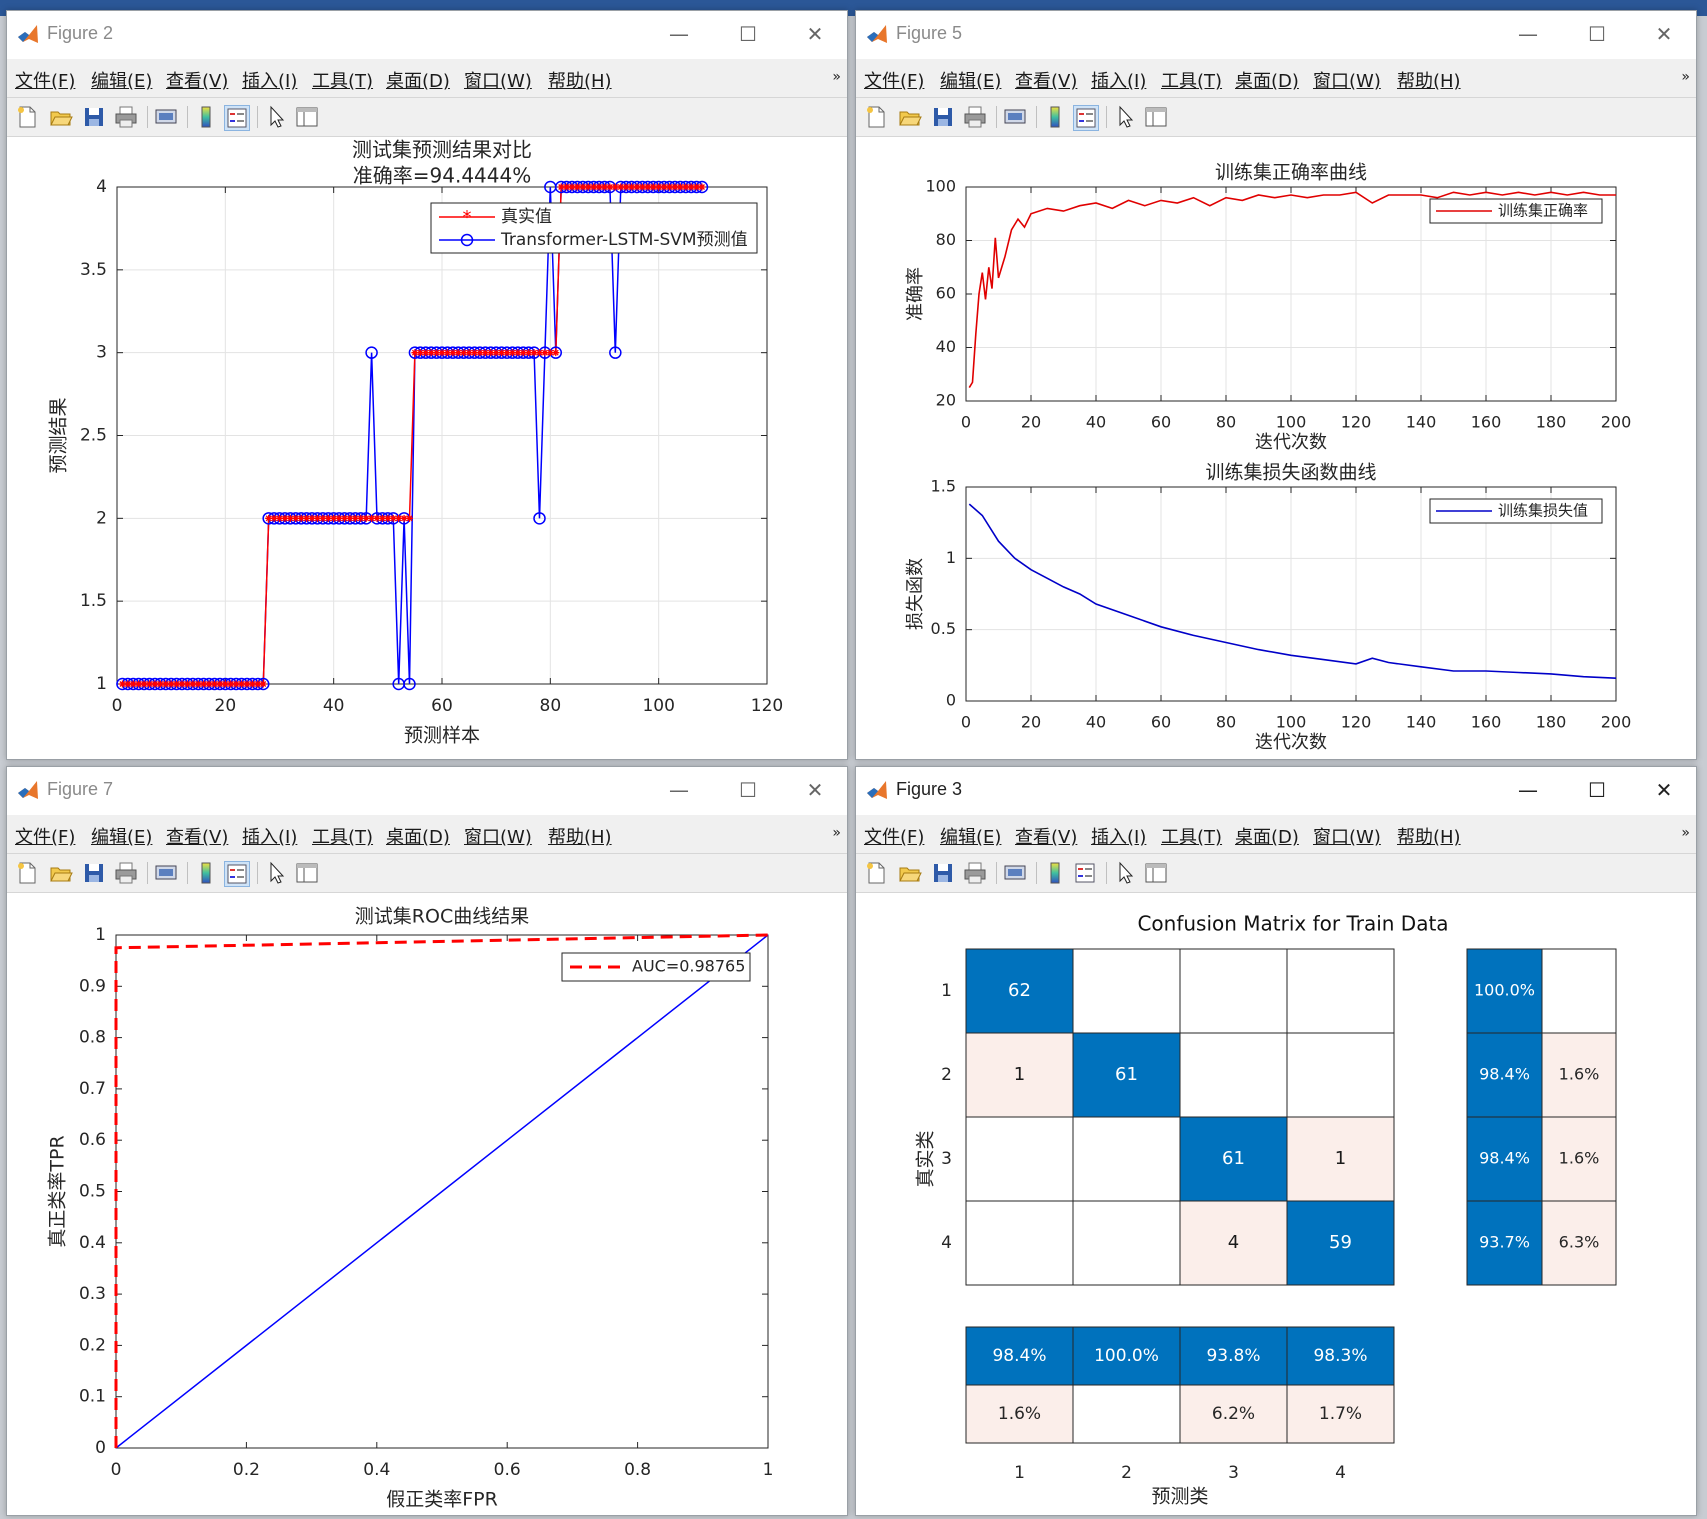 Image resolution: width=1707 pixels, height=1519 pixels. Describe the element at coordinates (427, 35) in the screenshot. I see `title-bar: Figure 2 — ☐ ✕` at that location.